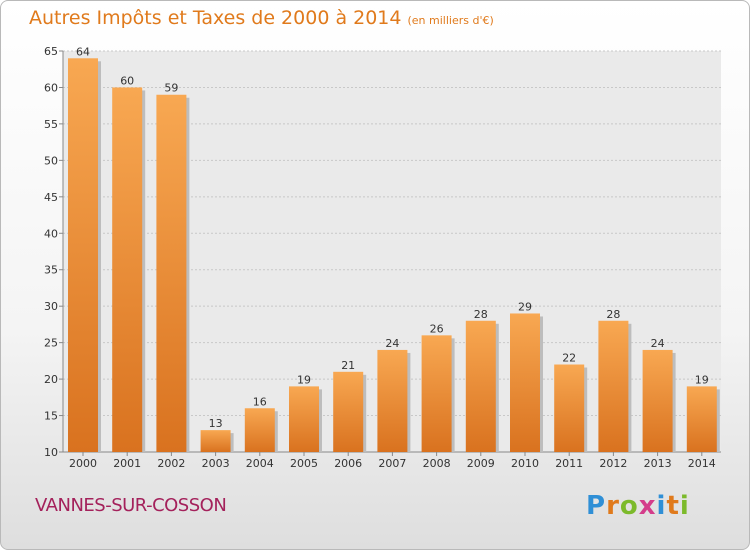 Image resolution: width=750 pixels, height=550 pixels. I want to click on x-tick-label: 2012, so click(613, 463).